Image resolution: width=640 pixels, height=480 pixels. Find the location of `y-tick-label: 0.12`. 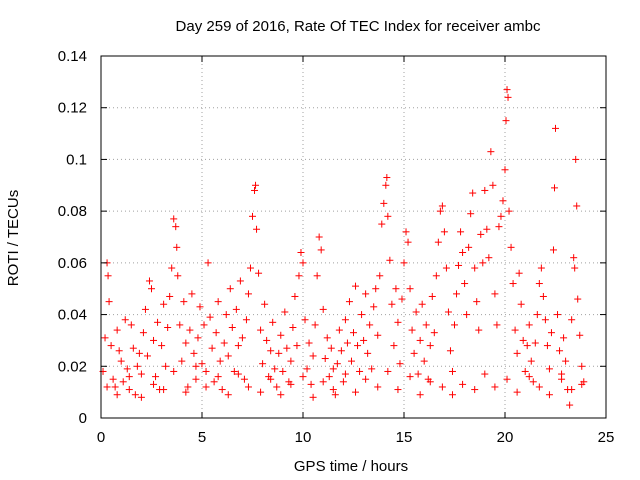

y-tick-label: 0.12 is located at coordinates (72, 108).